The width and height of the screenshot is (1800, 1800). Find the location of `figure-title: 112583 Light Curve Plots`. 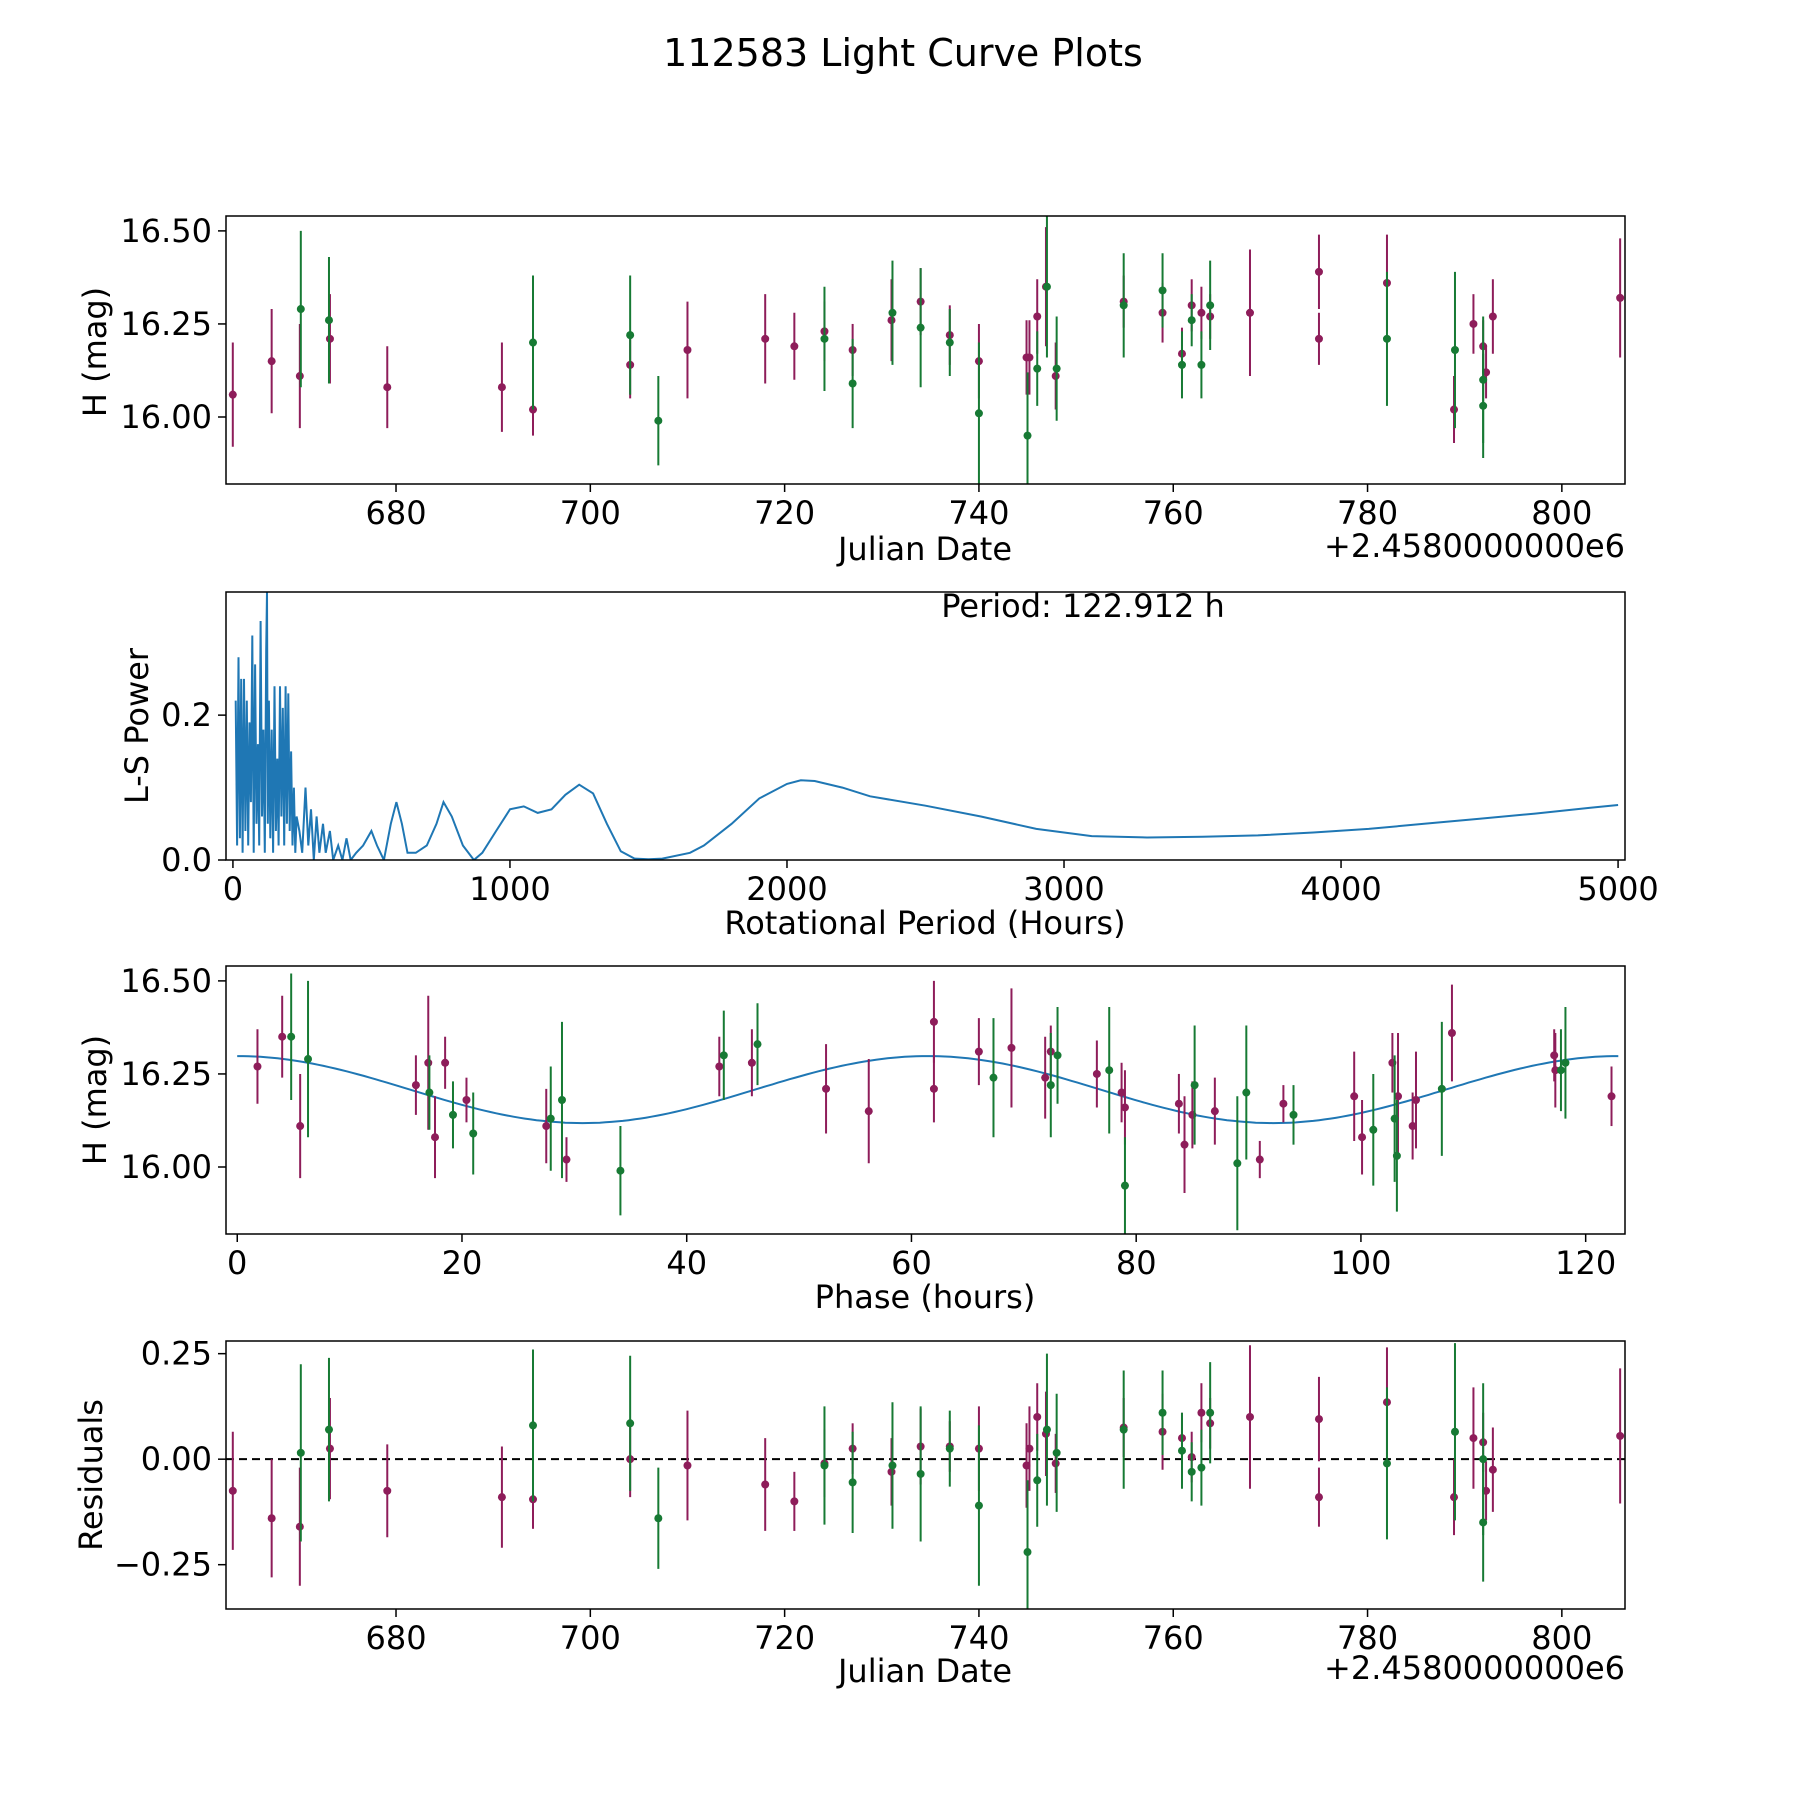

figure-title: 112583 Light Curve Plots is located at coordinates (903, 53).